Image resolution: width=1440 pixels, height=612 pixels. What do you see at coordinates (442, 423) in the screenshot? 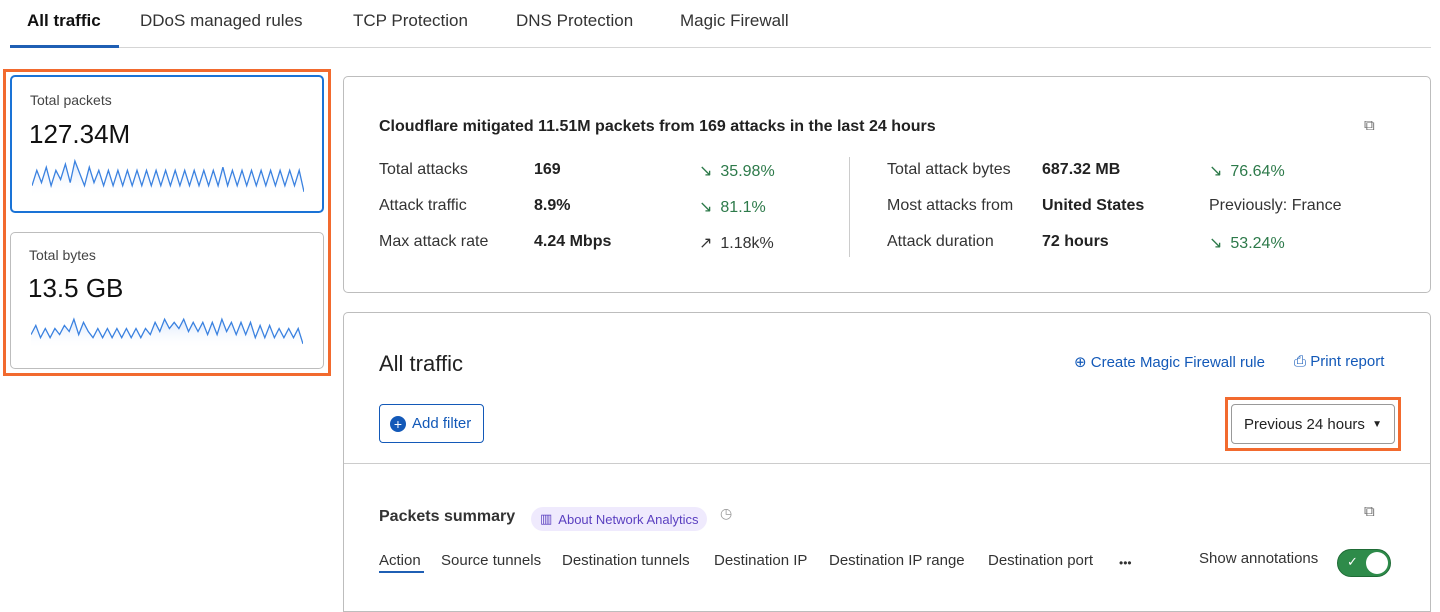
I see `button-label: Add filter` at bounding box center [442, 423].